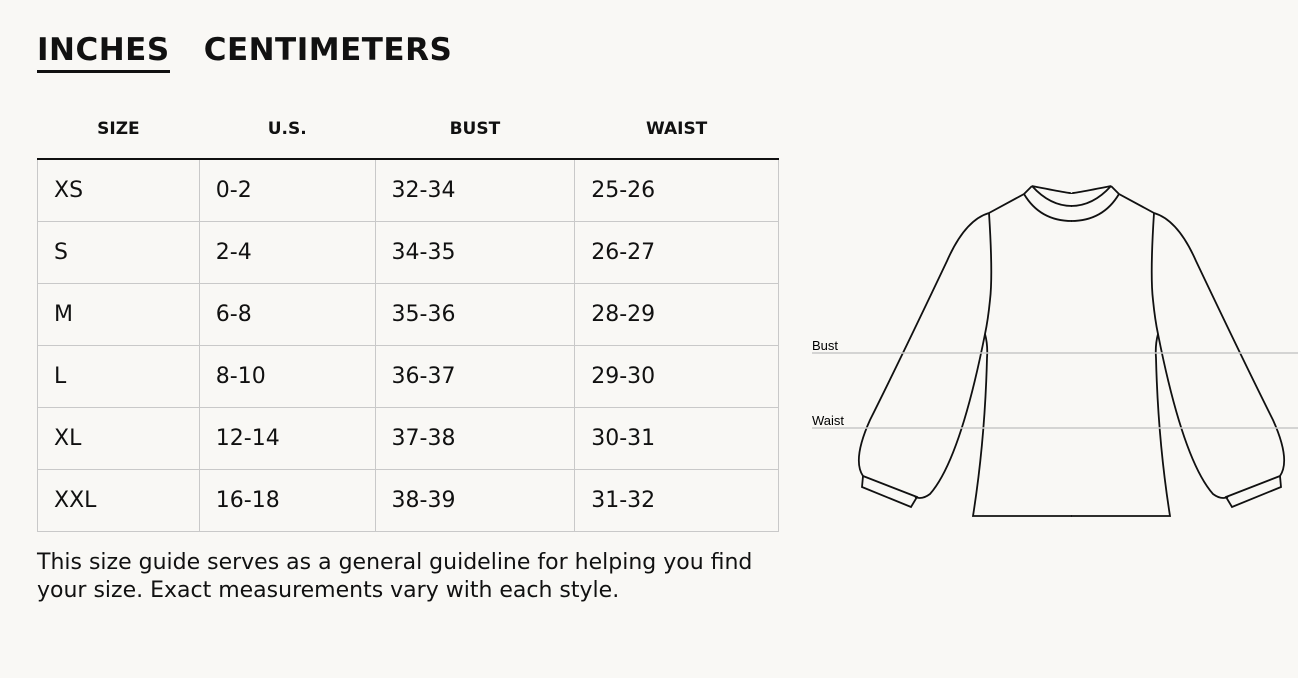 This screenshot has height=678, width=1298. I want to click on table-row: XXL 16-18 38-39 31-32, so click(408, 500).